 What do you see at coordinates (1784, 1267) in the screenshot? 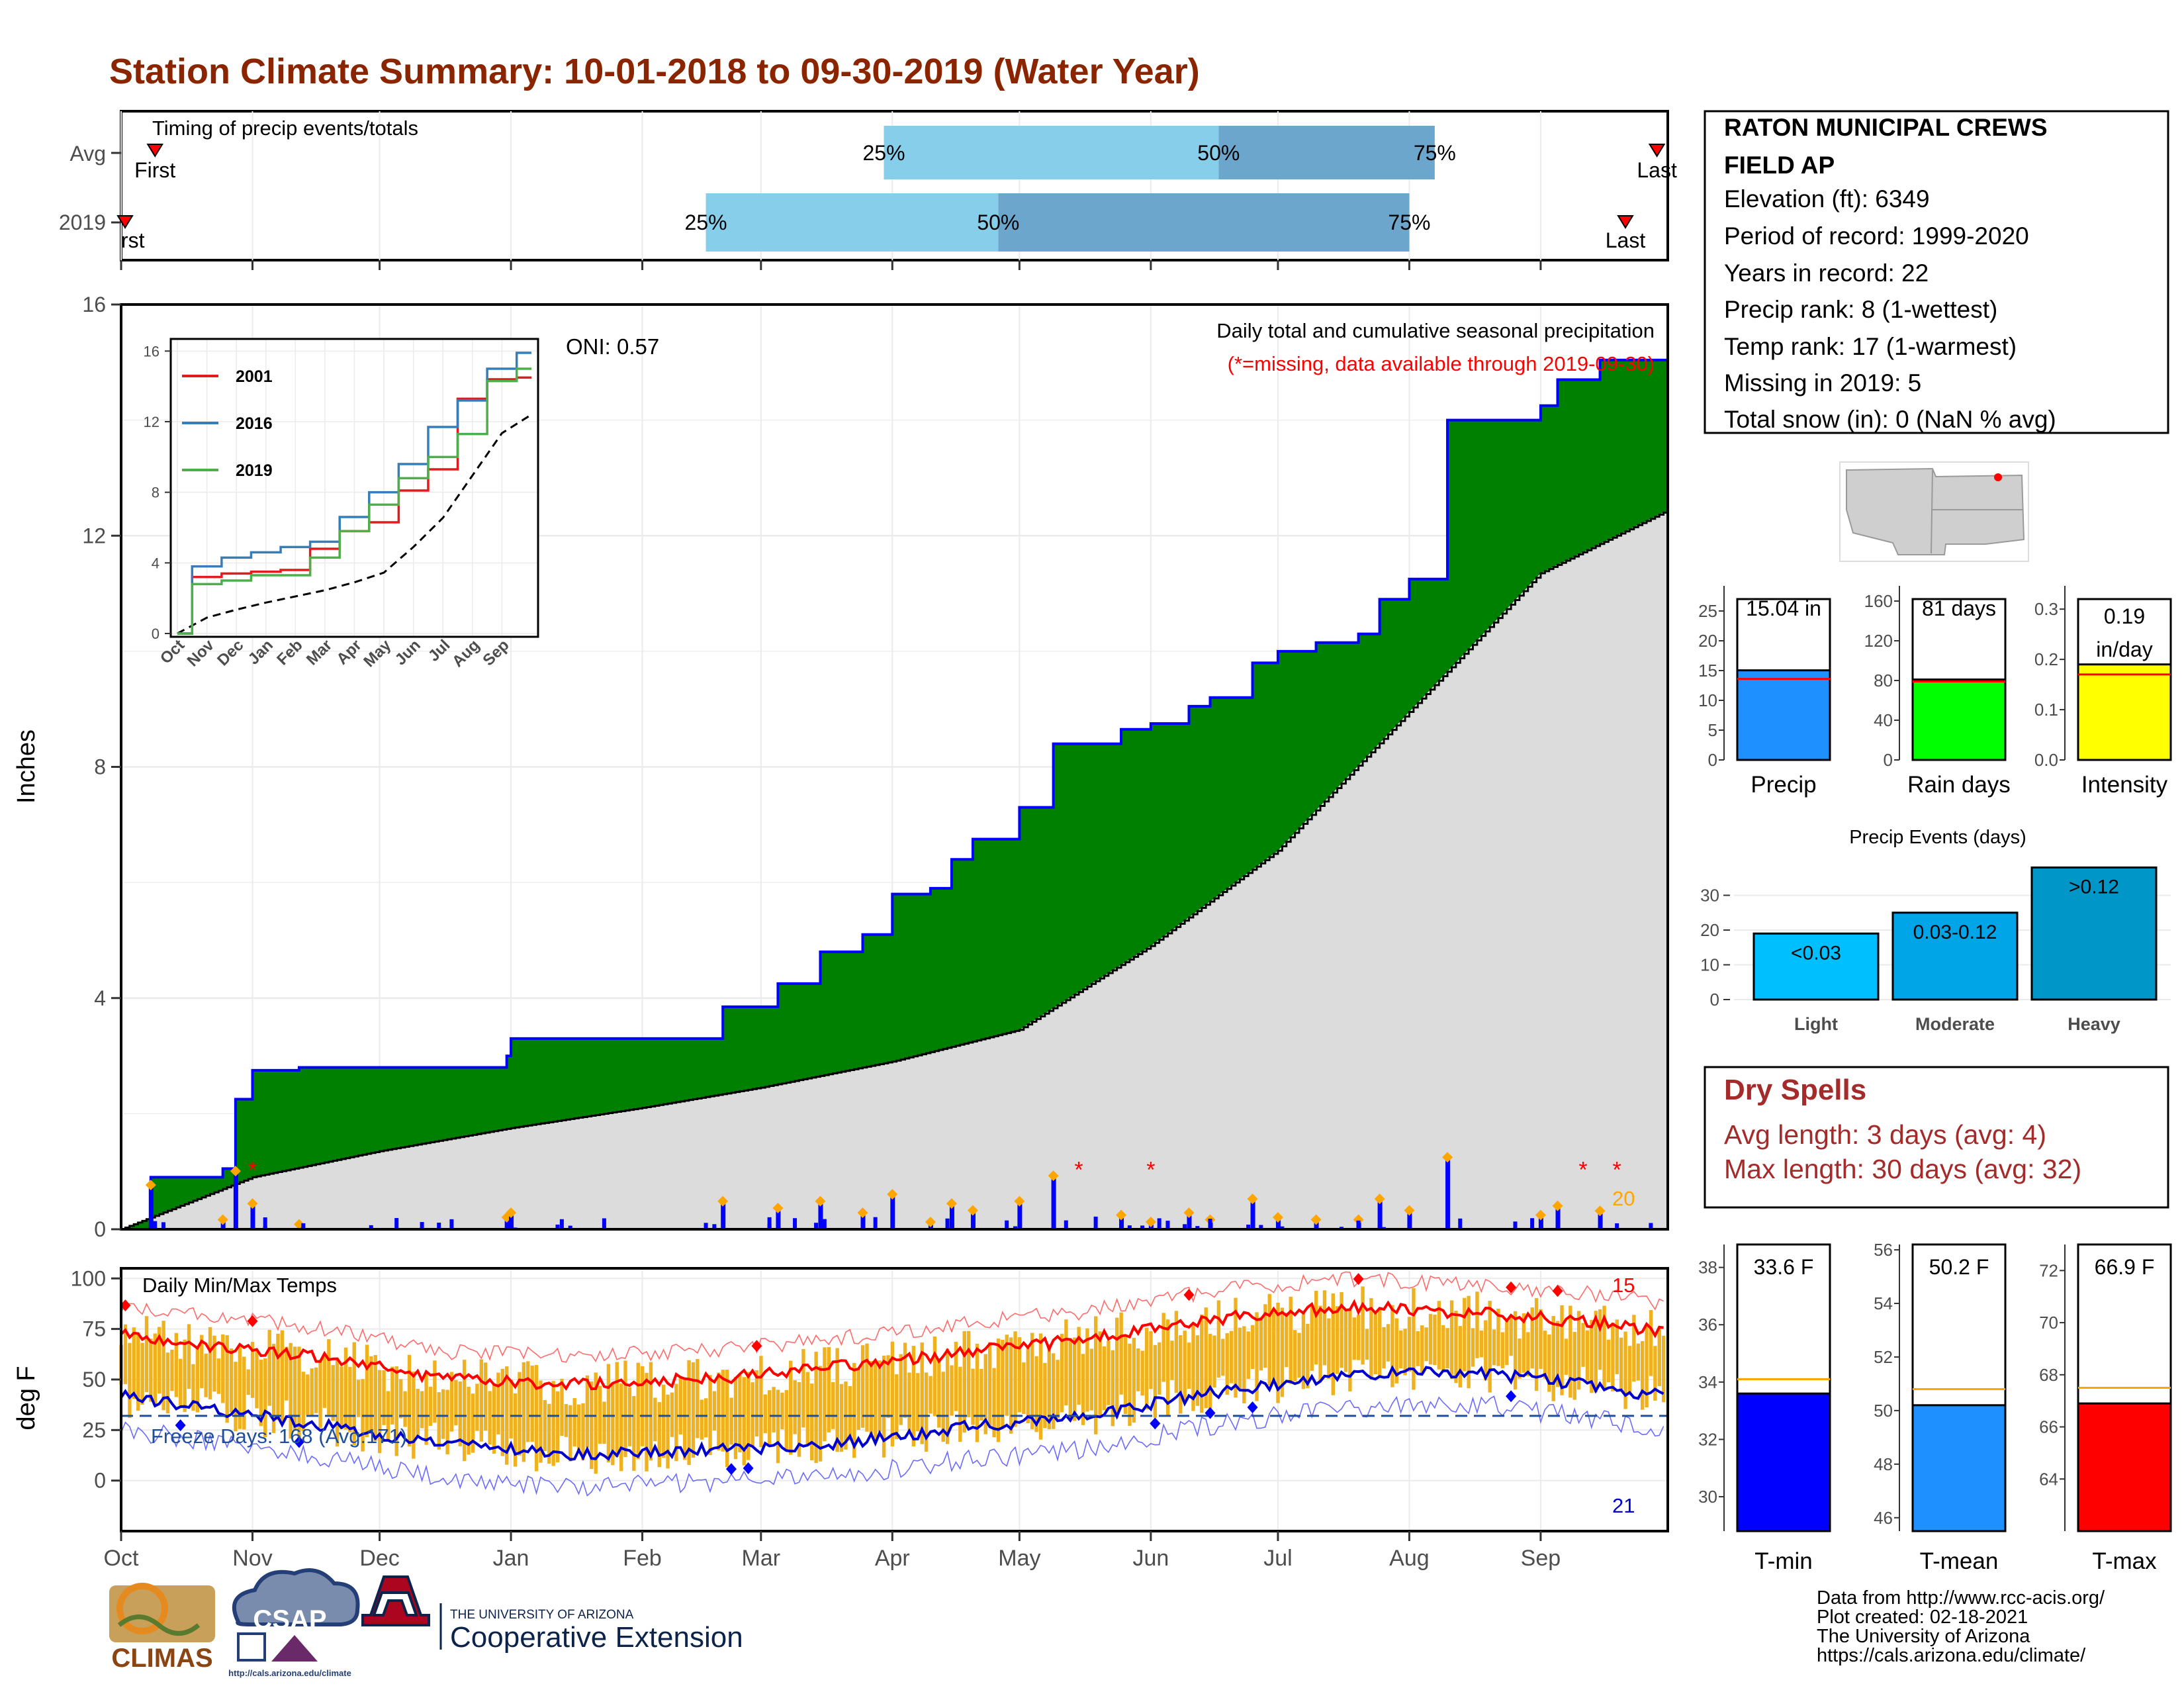
I see `temp-summary-value: 33.6 F` at bounding box center [1784, 1267].